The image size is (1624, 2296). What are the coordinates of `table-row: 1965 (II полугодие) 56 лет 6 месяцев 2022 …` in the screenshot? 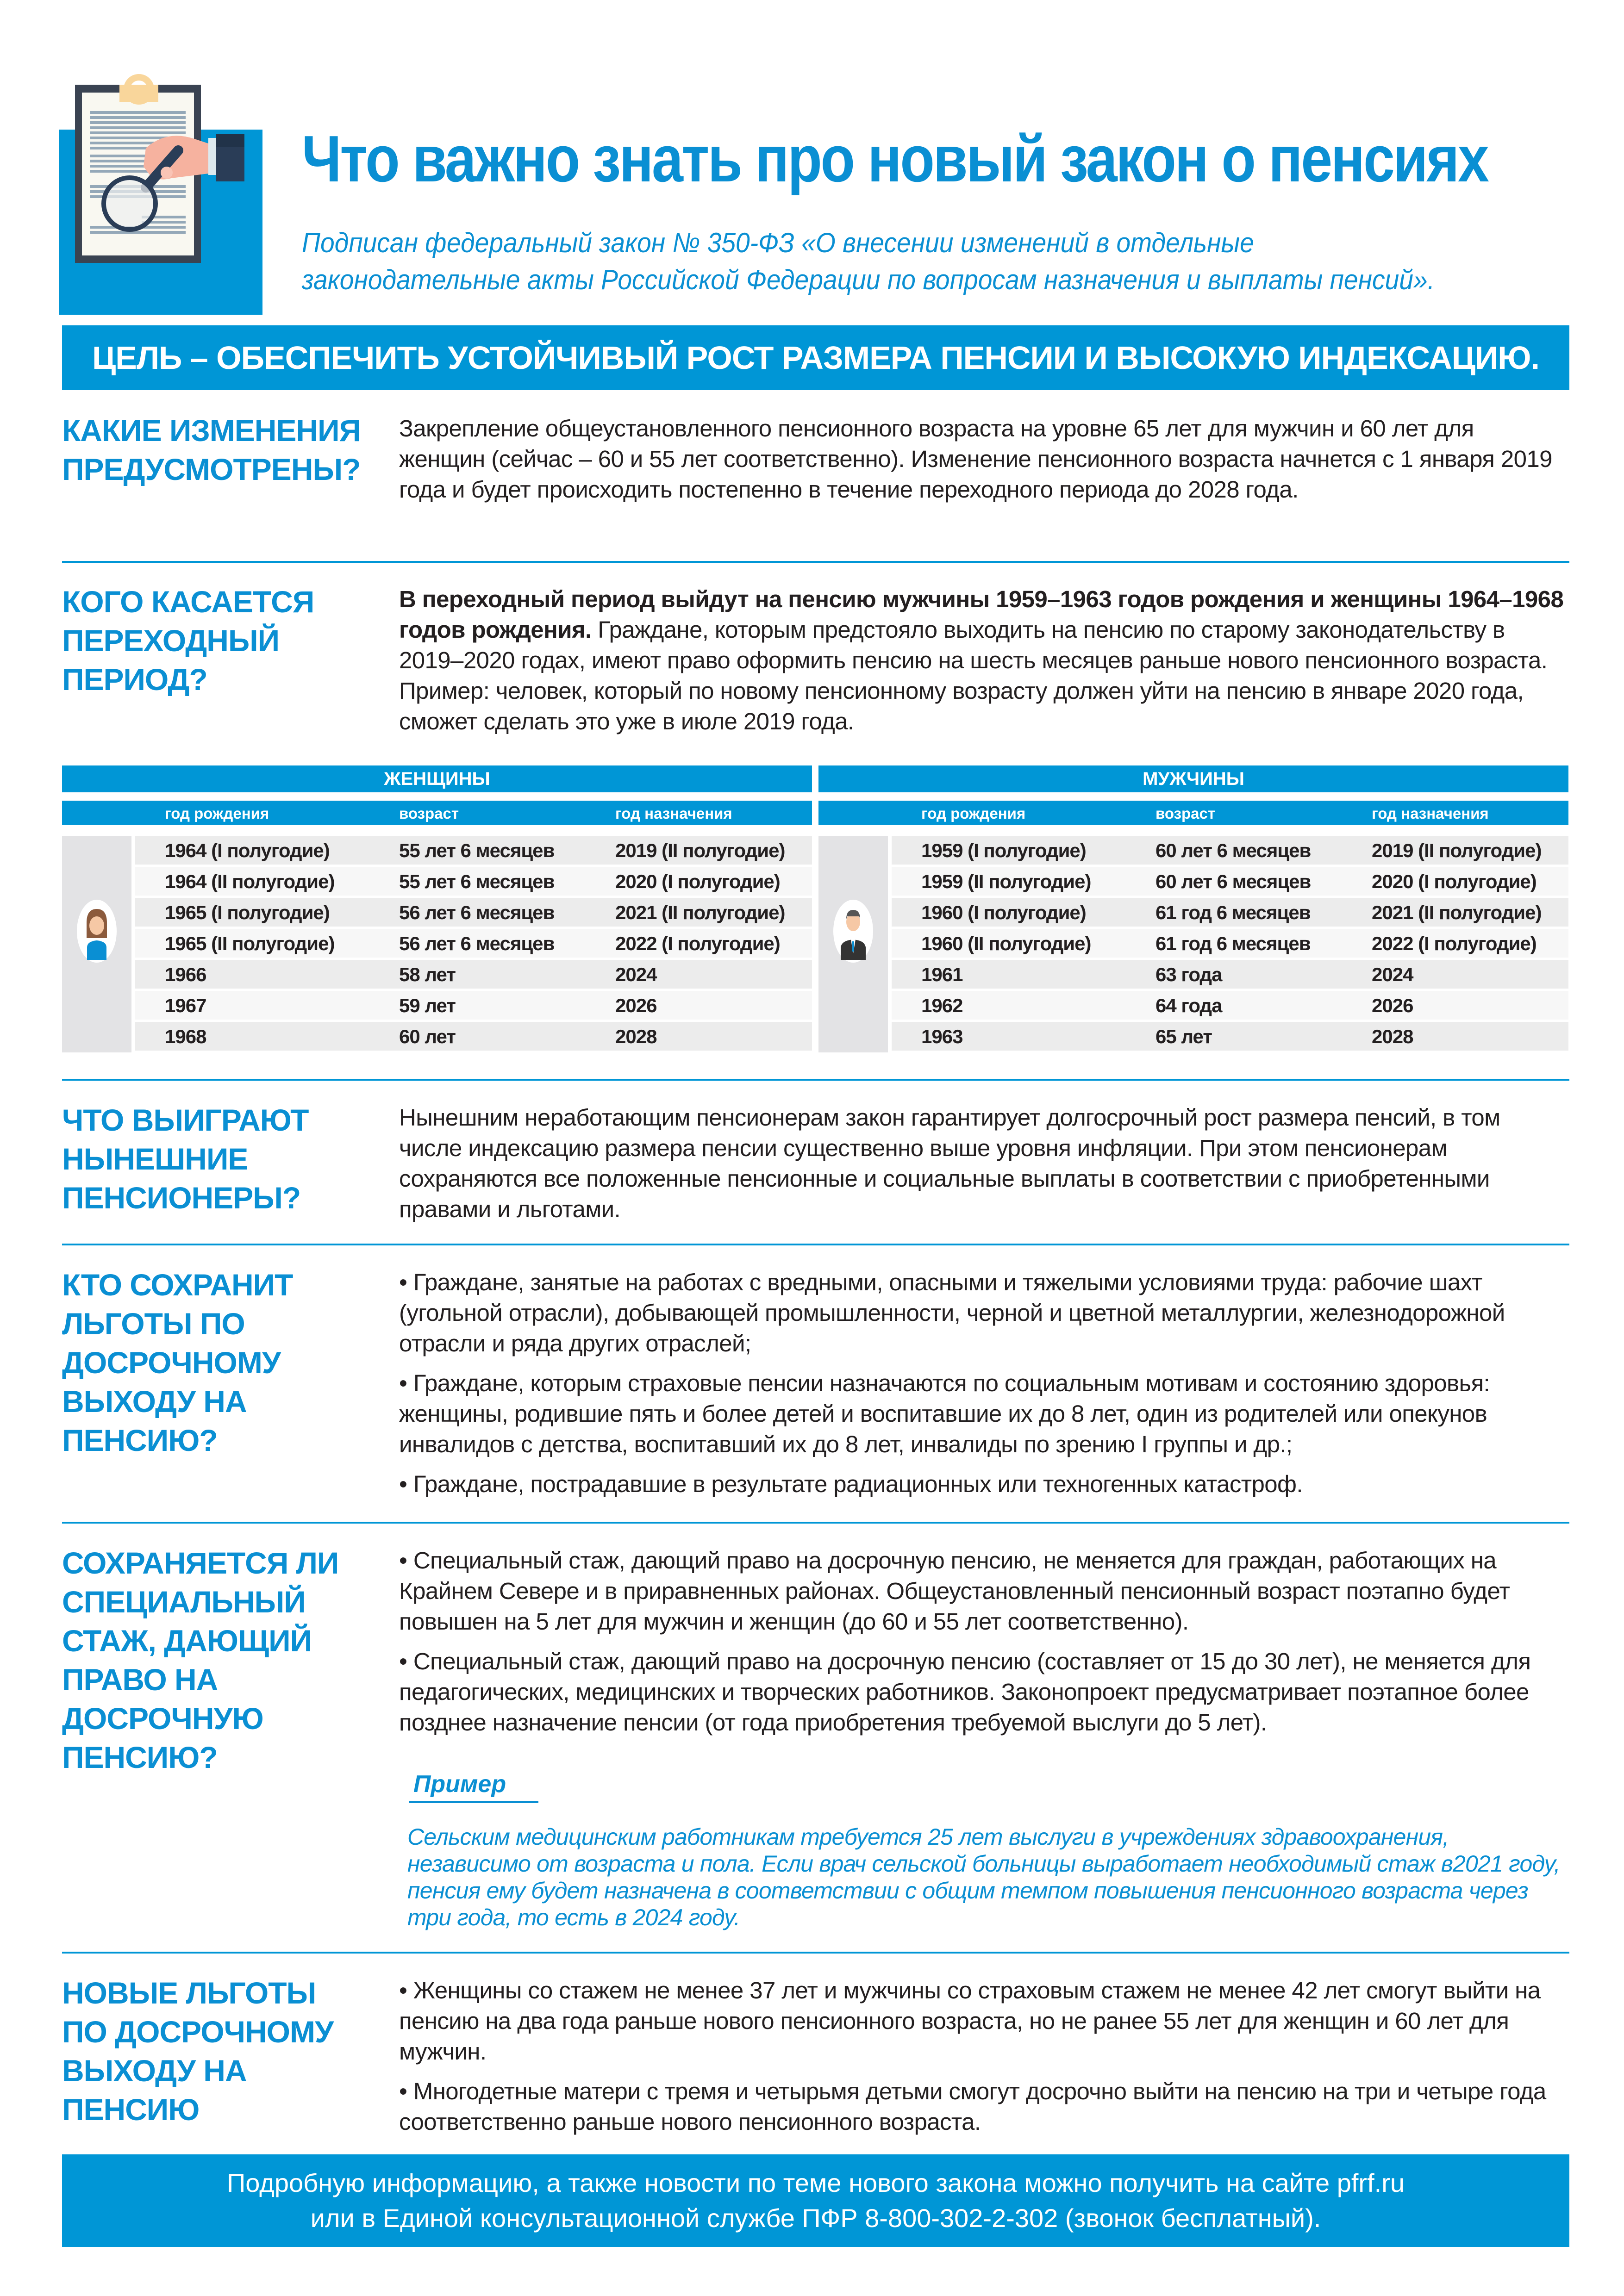 It's located at (473, 943).